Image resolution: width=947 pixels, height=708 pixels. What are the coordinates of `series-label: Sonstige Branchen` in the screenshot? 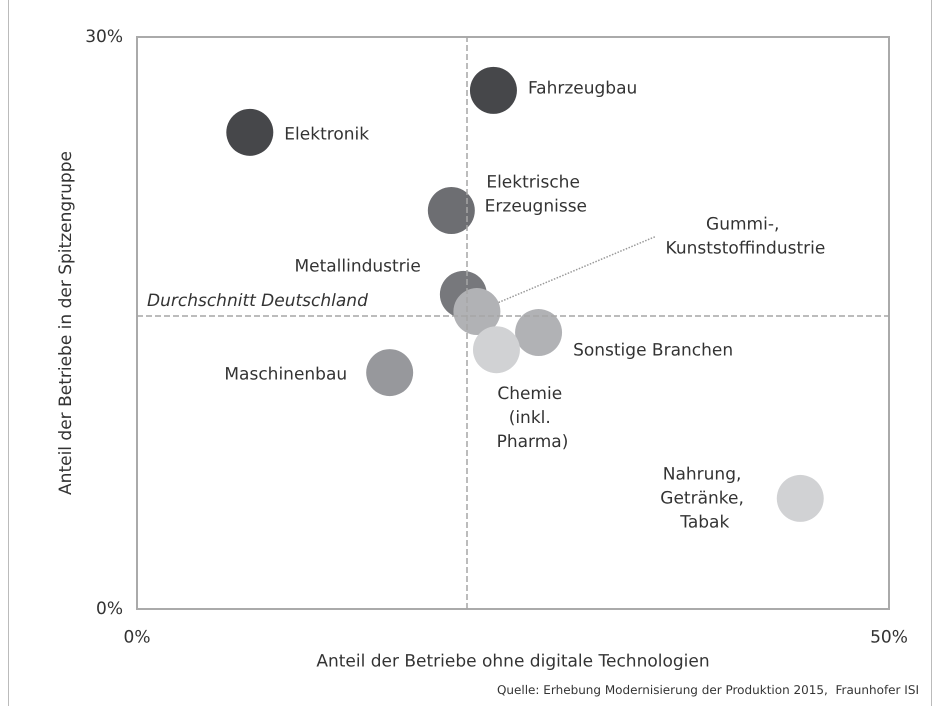 It's located at (653, 350).